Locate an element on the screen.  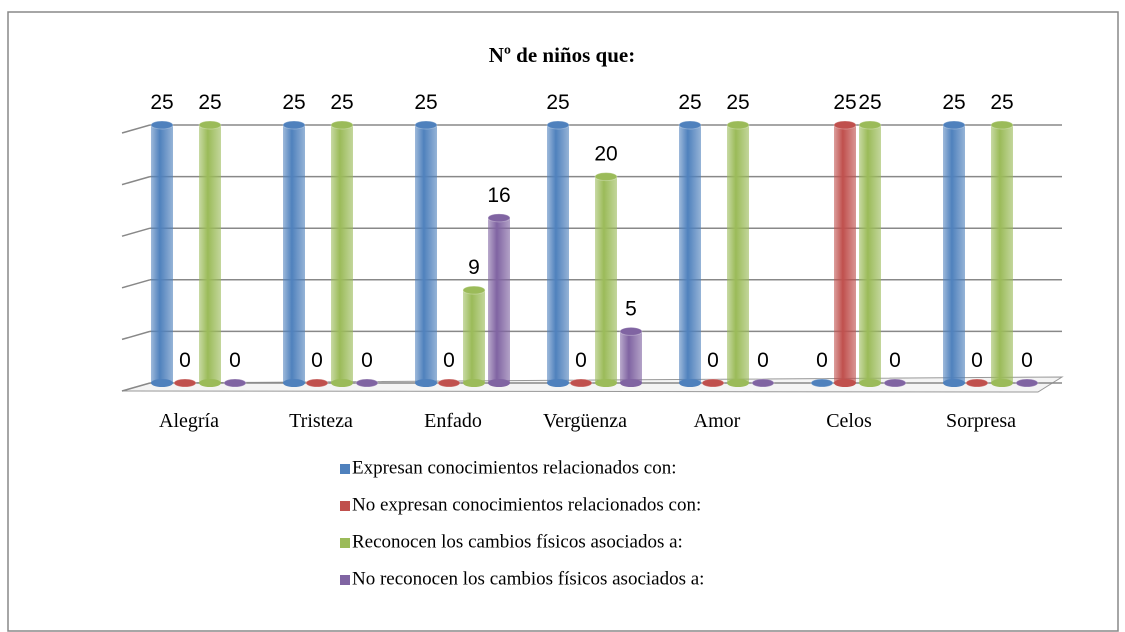
x-tick-label: Amor is located at coordinates (717, 421).